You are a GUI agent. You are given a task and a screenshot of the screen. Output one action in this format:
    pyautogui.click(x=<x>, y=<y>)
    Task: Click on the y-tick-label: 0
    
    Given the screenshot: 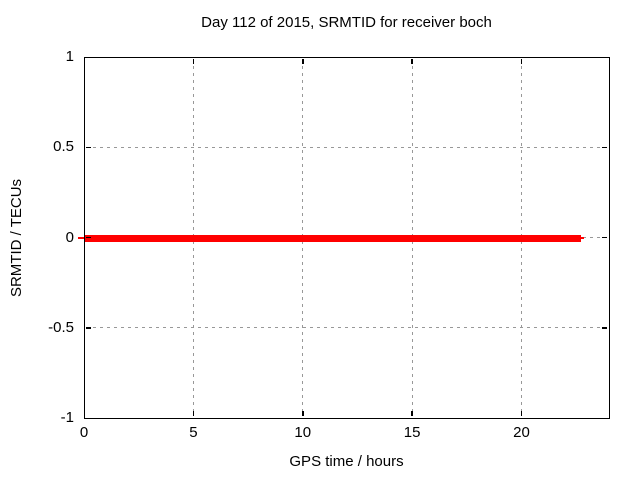 What is the action you would take?
    pyautogui.click(x=69, y=237)
    